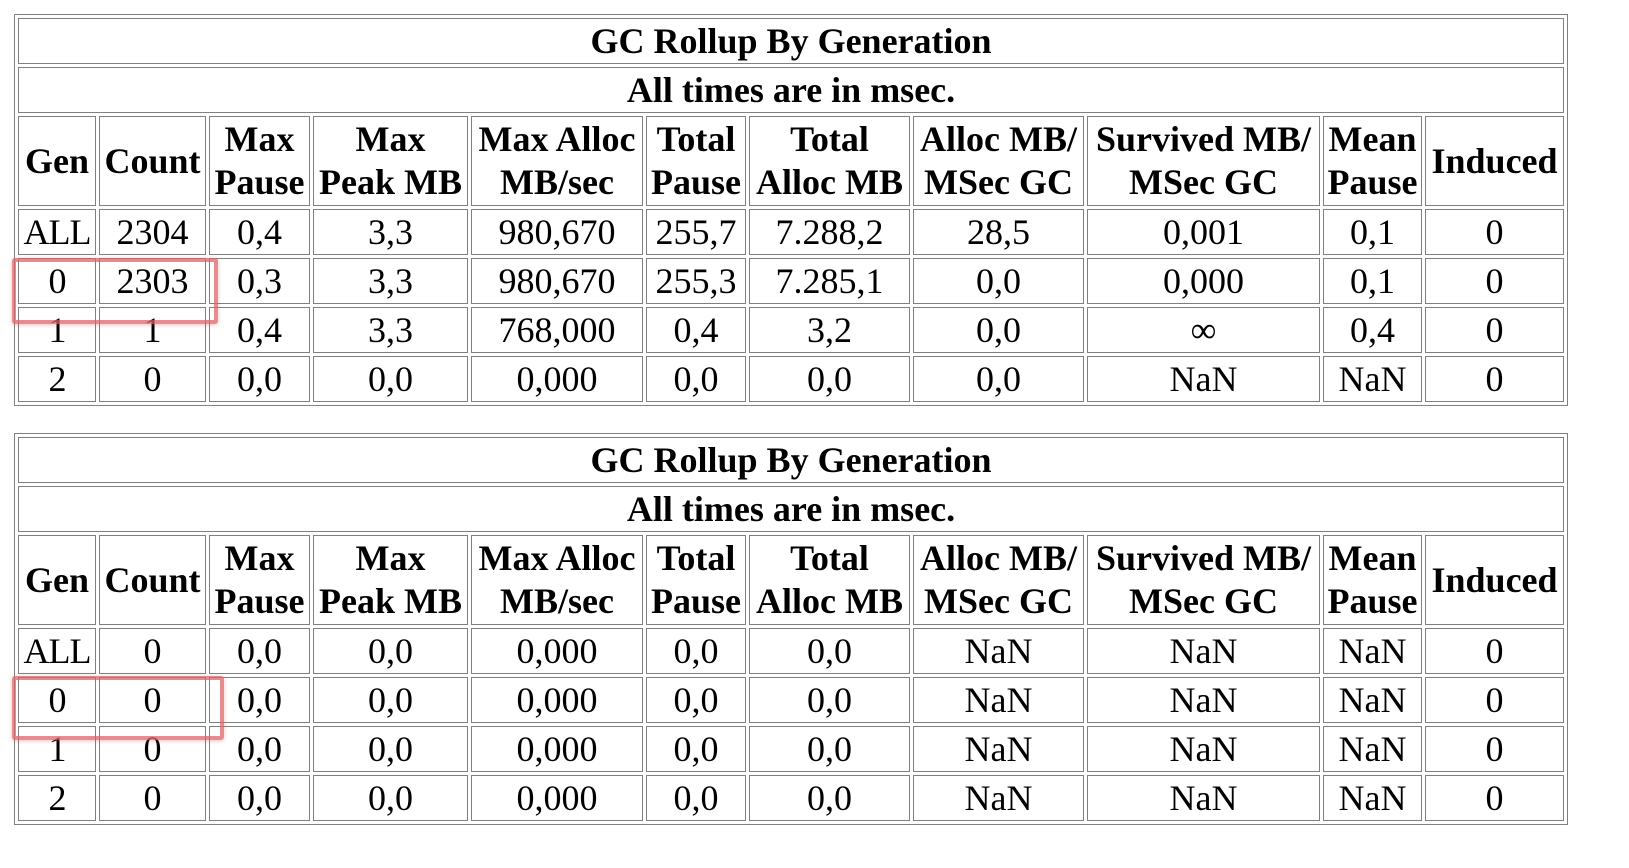 Image resolution: width=1629 pixels, height=868 pixels. What do you see at coordinates (998, 161) in the screenshot?
I see `col-header-alloc-mb-msec-gc: Alloc MB/MSec GC` at bounding box center [998, 161].